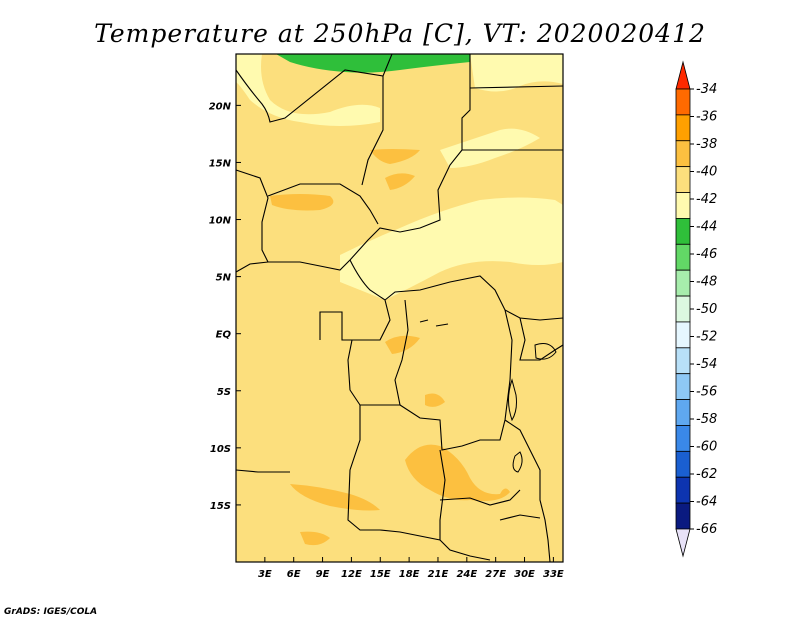 This screenshot has height=618, width=800. Describe the element at coordinates (380, 574) in the screenshot. I see `x-tick-label: 15E` at that location.